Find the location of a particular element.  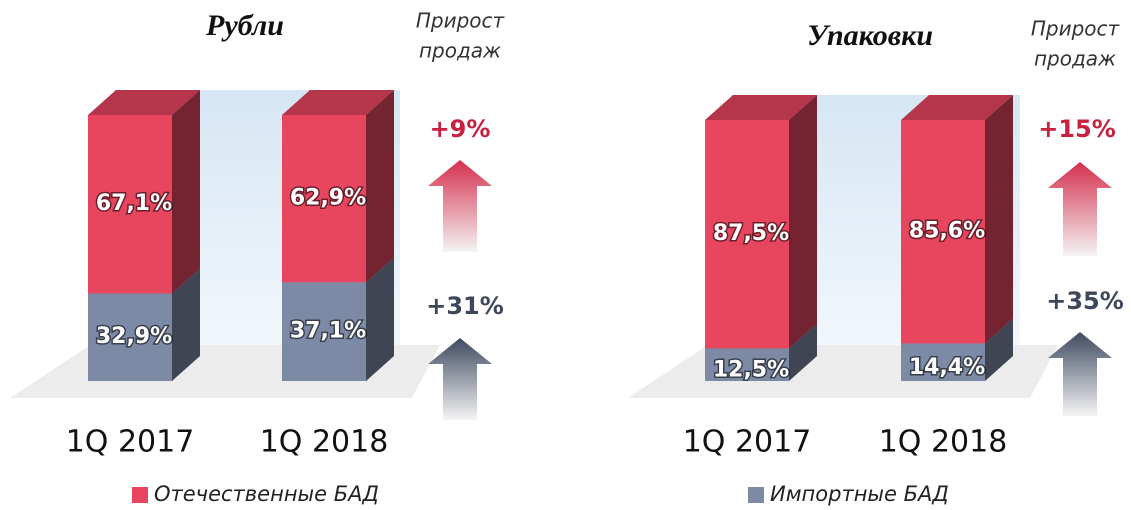

chart-title: Рубли is located at coordinates (244, 25).